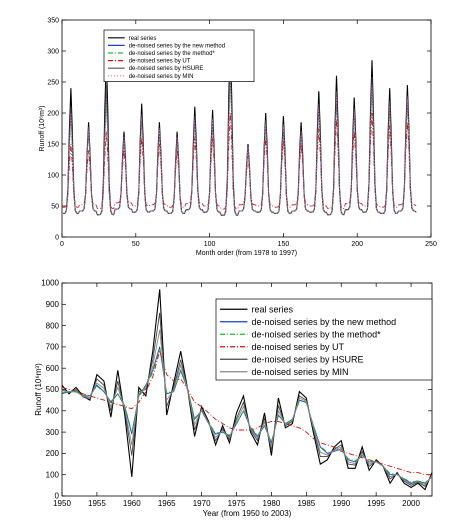 Image resolution: width=474 pixels, height=524 pixels. Describe the element at coordinates (97, 503) in the screenshot. I see `x-tick-label: 1955` at that location.